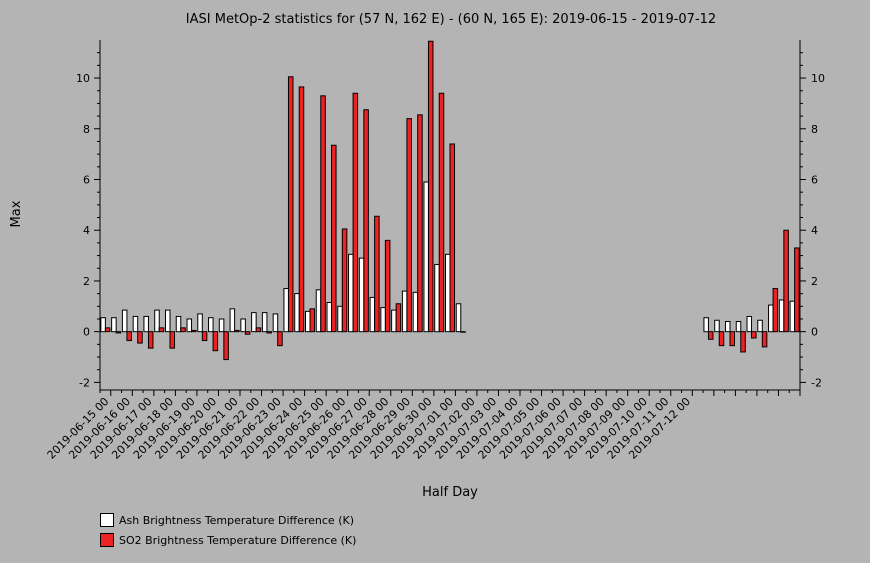  What do you see at coordinates (107, 540) in the screenshot?
I see `legend-swatch-so2` at bounding box center [107, 540].